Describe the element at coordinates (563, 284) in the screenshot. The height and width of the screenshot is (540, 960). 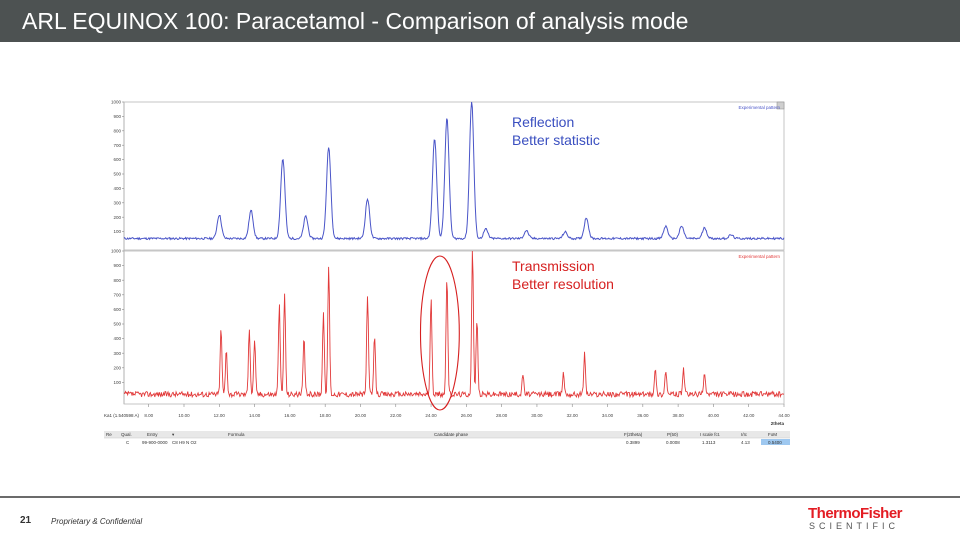
I see `transmission-sublabel: Better resolution` at that location.